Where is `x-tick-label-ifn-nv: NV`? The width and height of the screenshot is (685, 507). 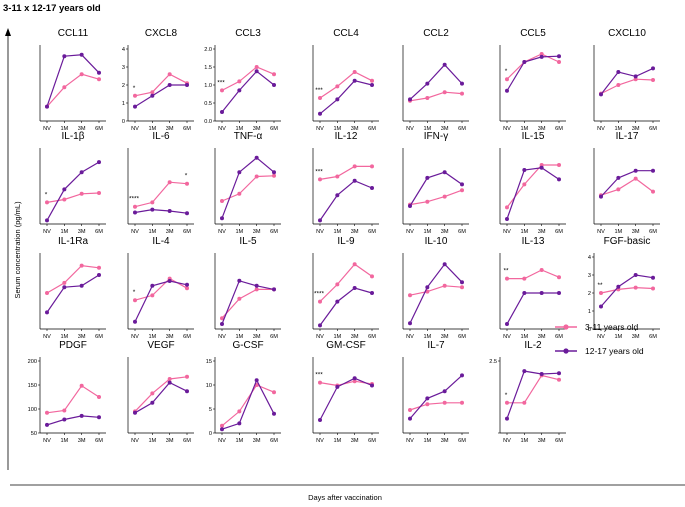
x-tick-label-ifn-nv: NV is located at coordinates (410, 232).